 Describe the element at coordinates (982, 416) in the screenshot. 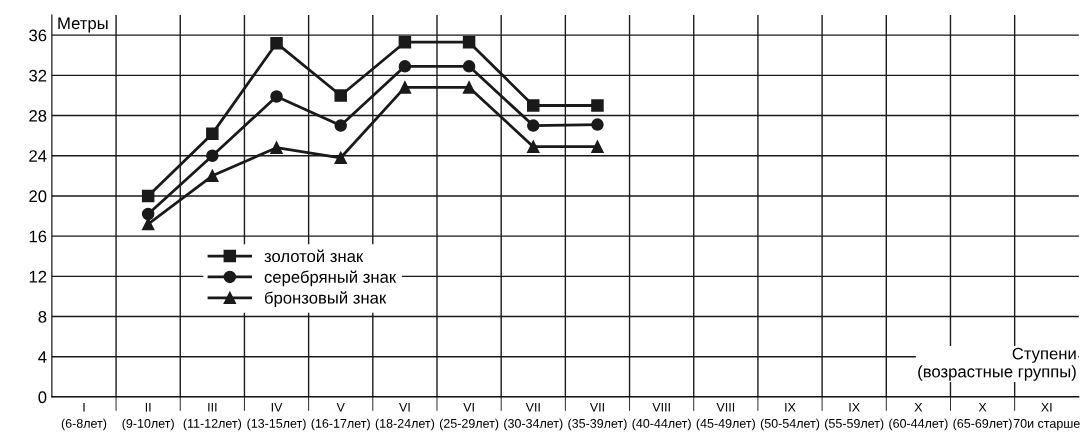

I see `x-tick-label: X (65-69лет)` at that location.